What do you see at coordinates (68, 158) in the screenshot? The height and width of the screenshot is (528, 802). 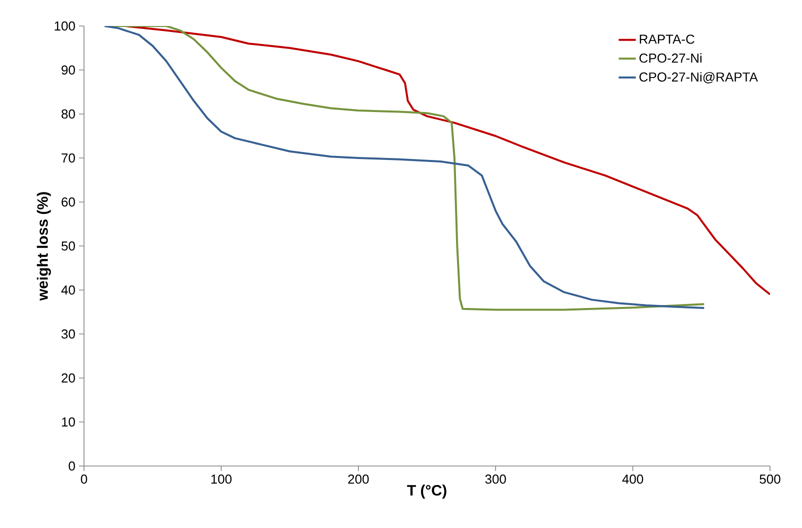 I see `y-tick-label: 70` at bounding box center [68, 158].